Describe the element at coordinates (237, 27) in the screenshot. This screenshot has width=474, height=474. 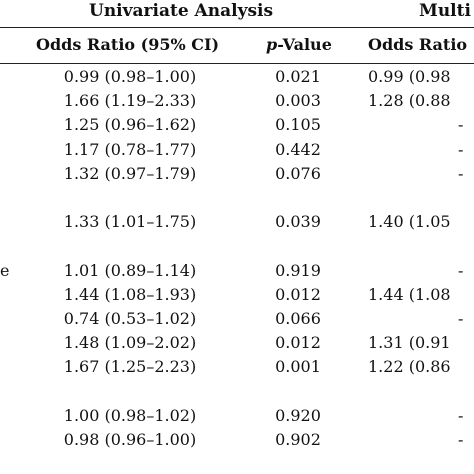
I see `group-header-rule` at that location.